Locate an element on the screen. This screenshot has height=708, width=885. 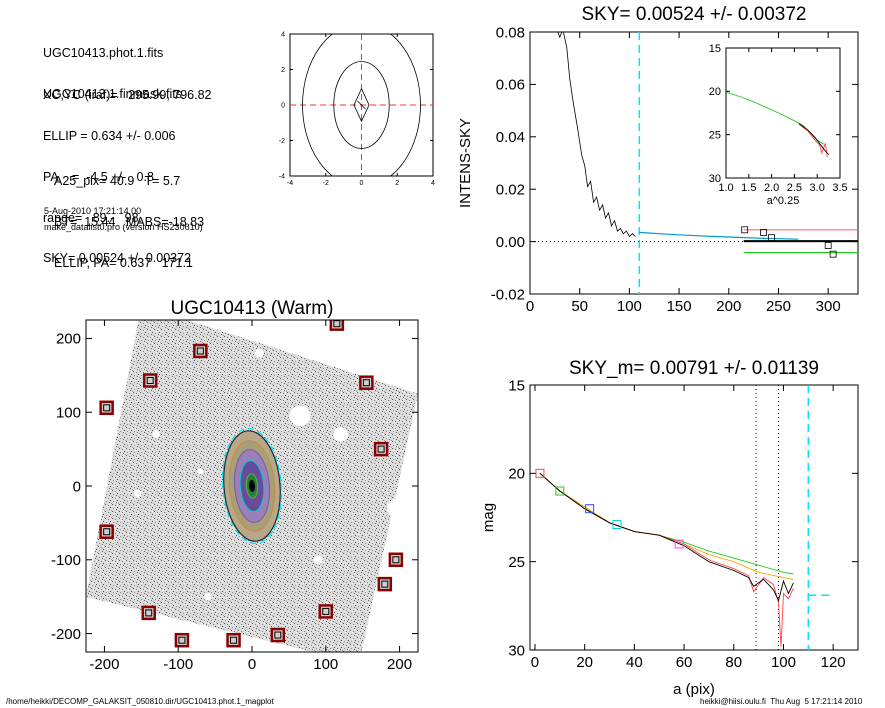
mag-xtick-label: 100 is located at coordinates (783, 662).